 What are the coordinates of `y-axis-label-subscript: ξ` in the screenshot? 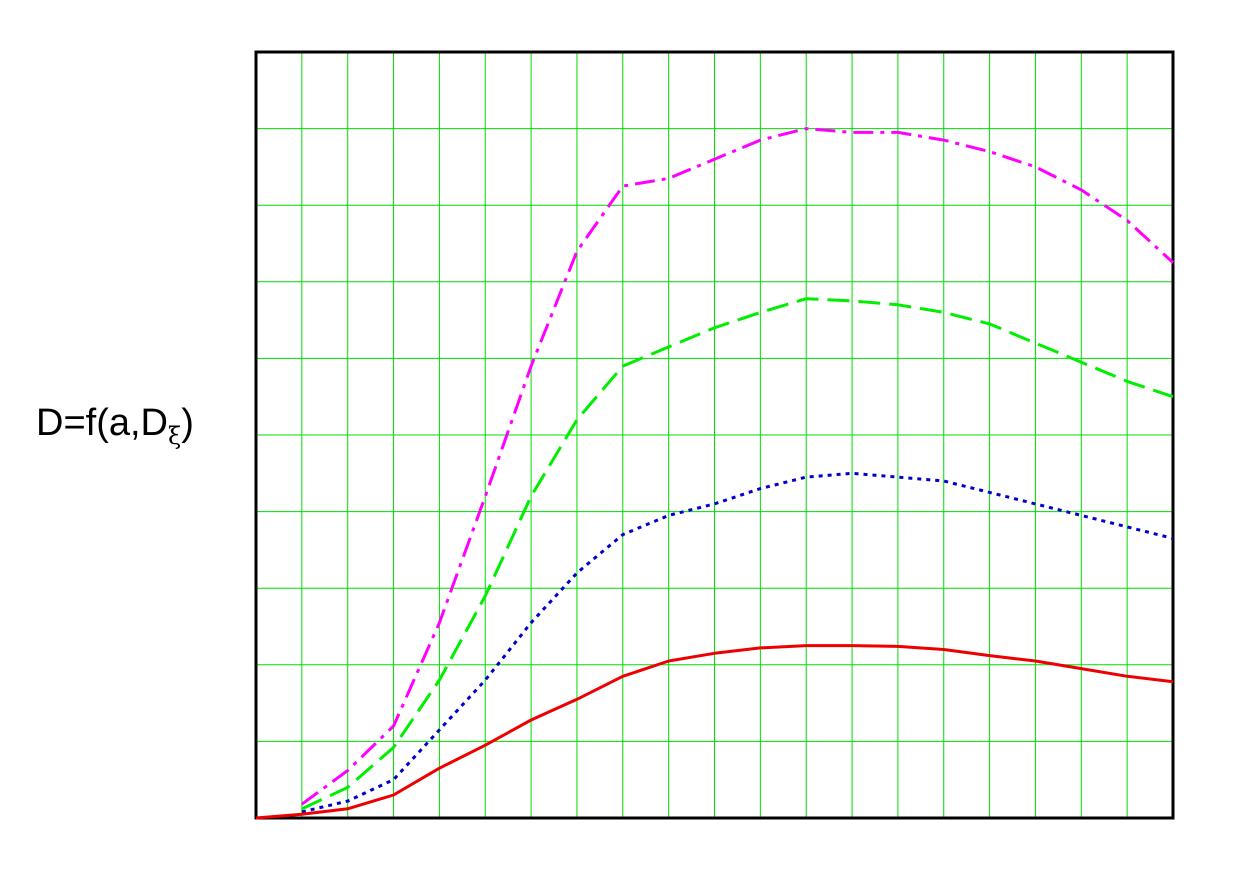 It's located at (174, 436).